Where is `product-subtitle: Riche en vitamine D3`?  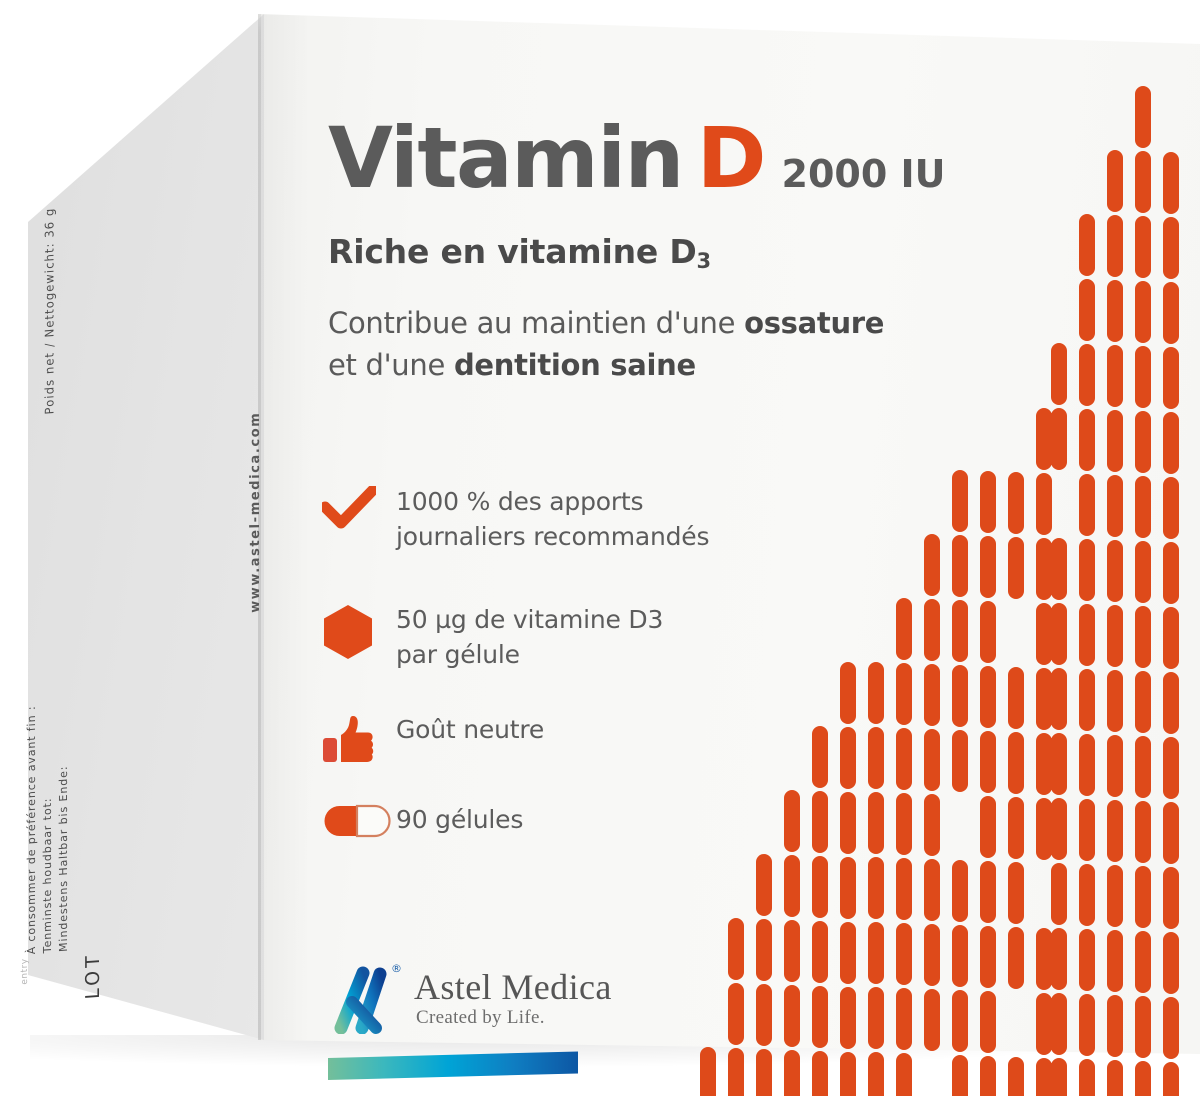 product-subtitle: Riche en vitamine D3 is located at coordinates (520, 252).